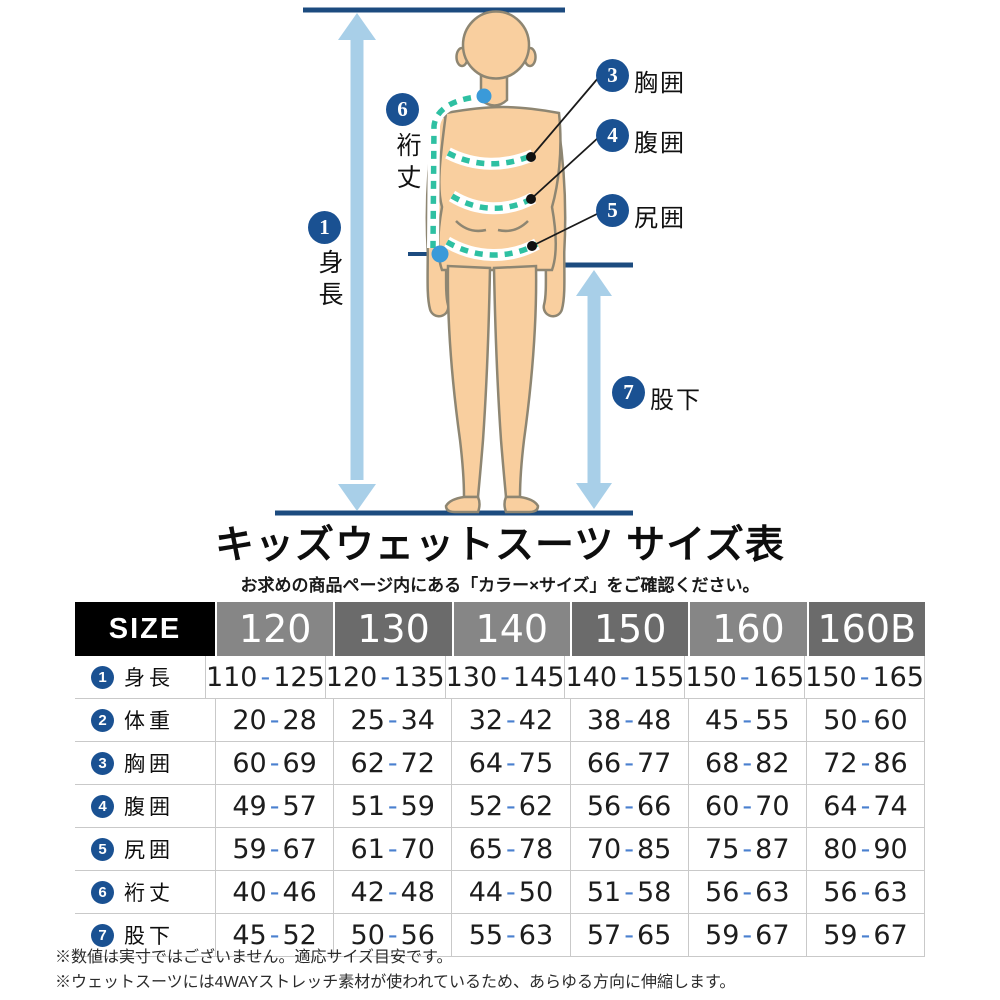 The image size is (1000, 1000). I want to click on range-max: 60, so click(890, 720).